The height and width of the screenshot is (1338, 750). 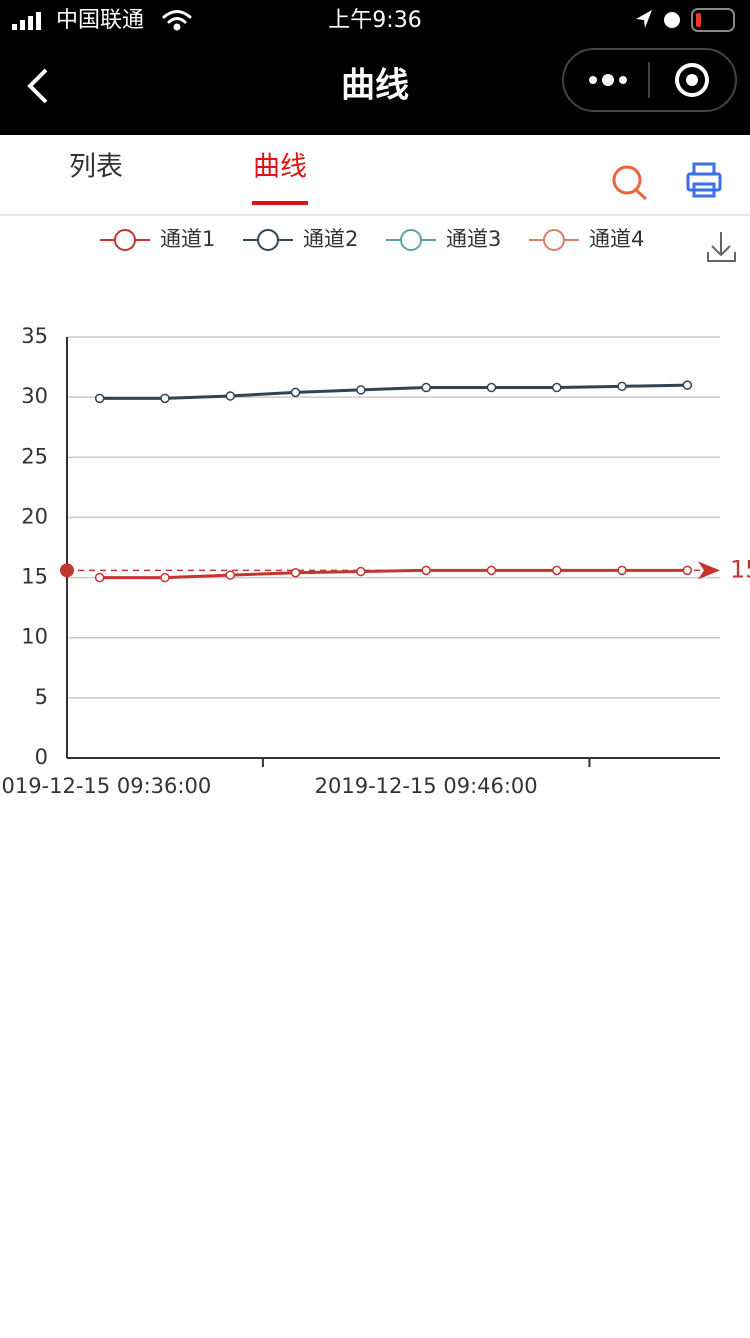 I want to click on y-tick-label: 0, so click(x=41, y=757).